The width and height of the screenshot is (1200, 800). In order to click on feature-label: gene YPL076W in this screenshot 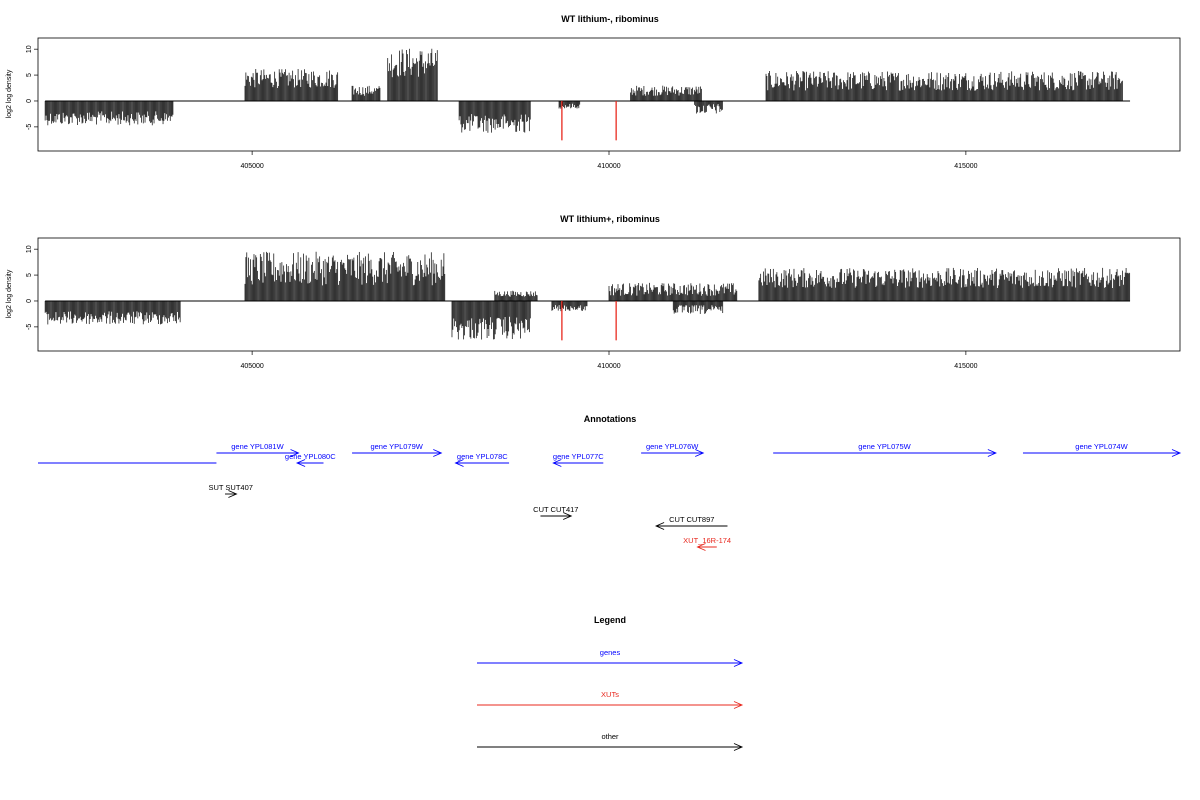, I will do `click(672, 446)`.